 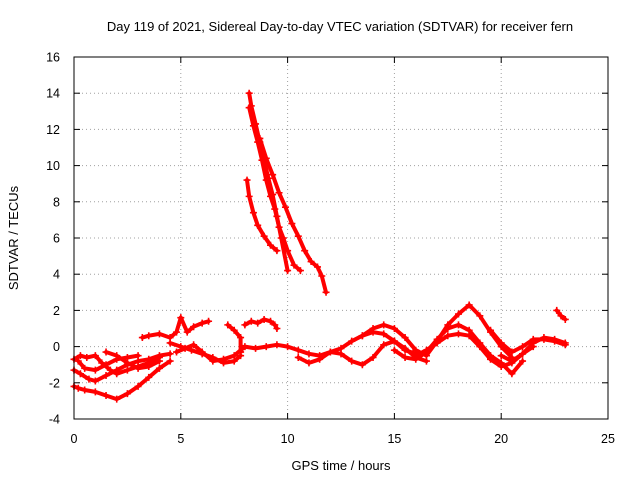 I want to click on series-arc-i, so click(x=234, y=338).